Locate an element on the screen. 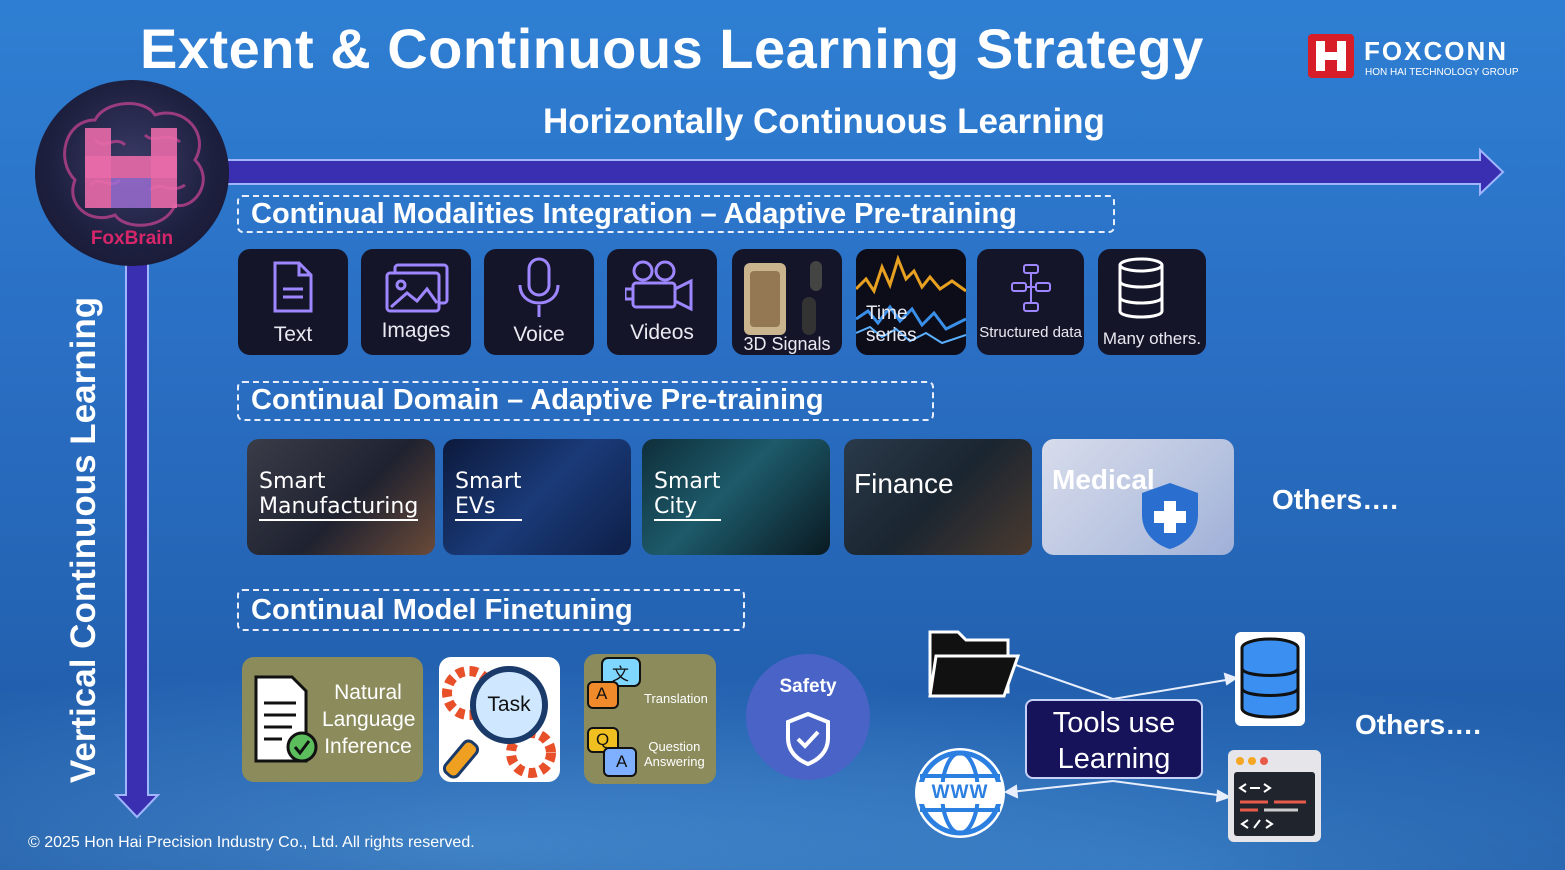  domain-smart-manufacturing: Smart Manufacturing is located at coordinates (341, 497).